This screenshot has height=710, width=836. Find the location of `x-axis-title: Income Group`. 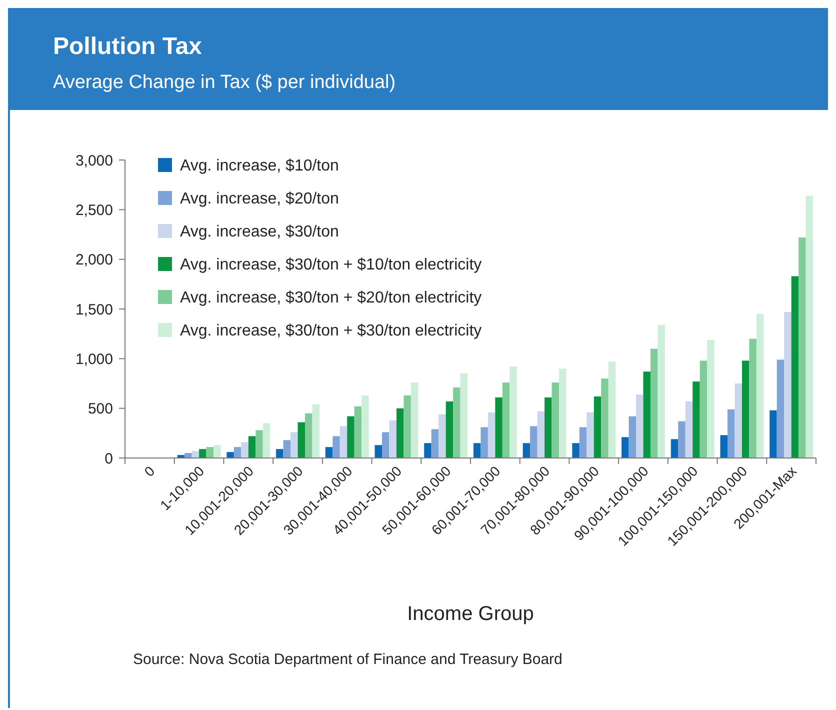

x-axis-title: Income Group is located at coordinates (470, 614).